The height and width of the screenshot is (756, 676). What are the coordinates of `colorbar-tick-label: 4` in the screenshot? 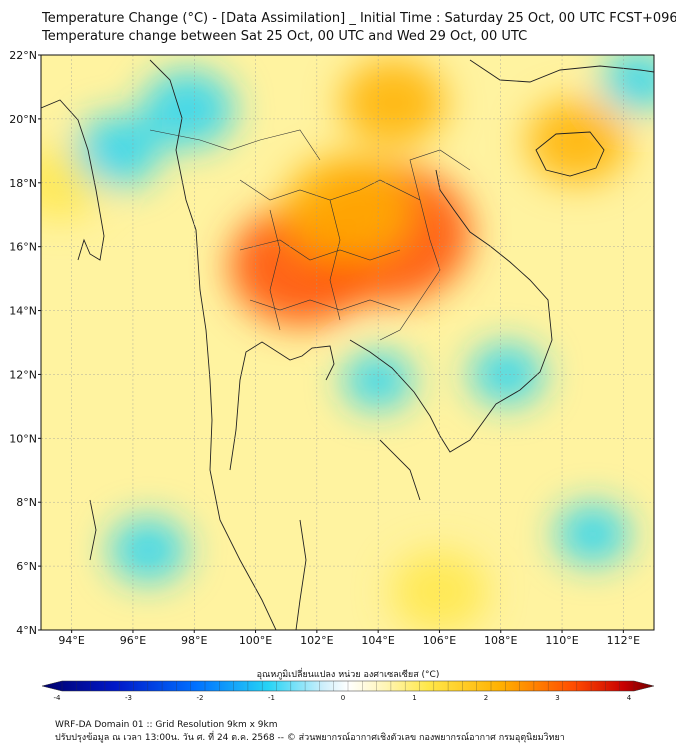 It's located at (629, 698).